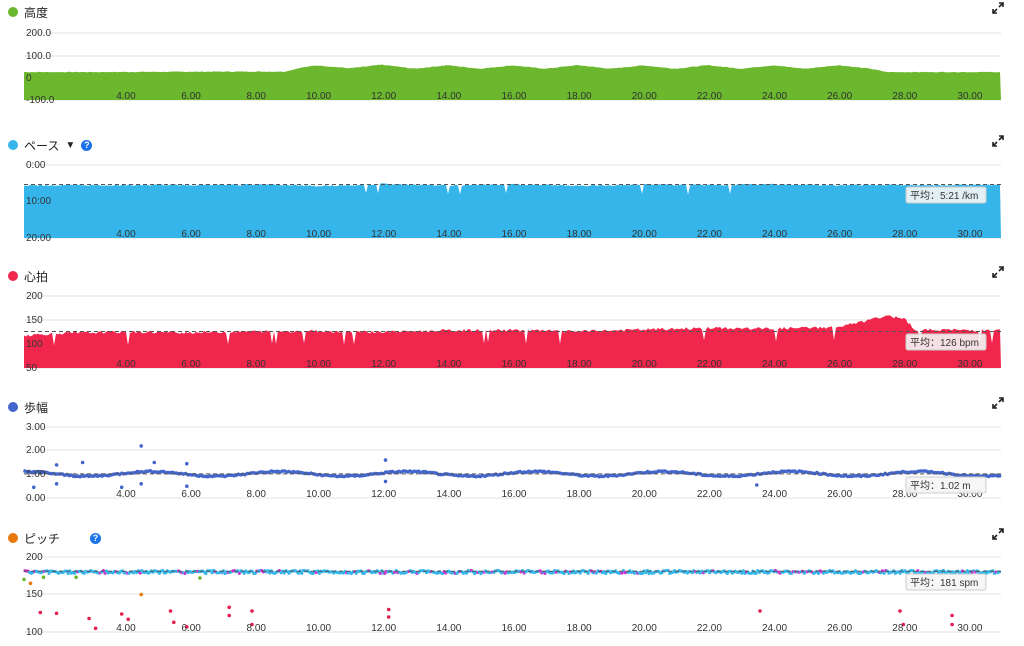 This screenshot has width=1024, height=646. Describe the element at coordinates (36, 427) in the screenshot. I see `y-tick-label: 3.00` at that location.